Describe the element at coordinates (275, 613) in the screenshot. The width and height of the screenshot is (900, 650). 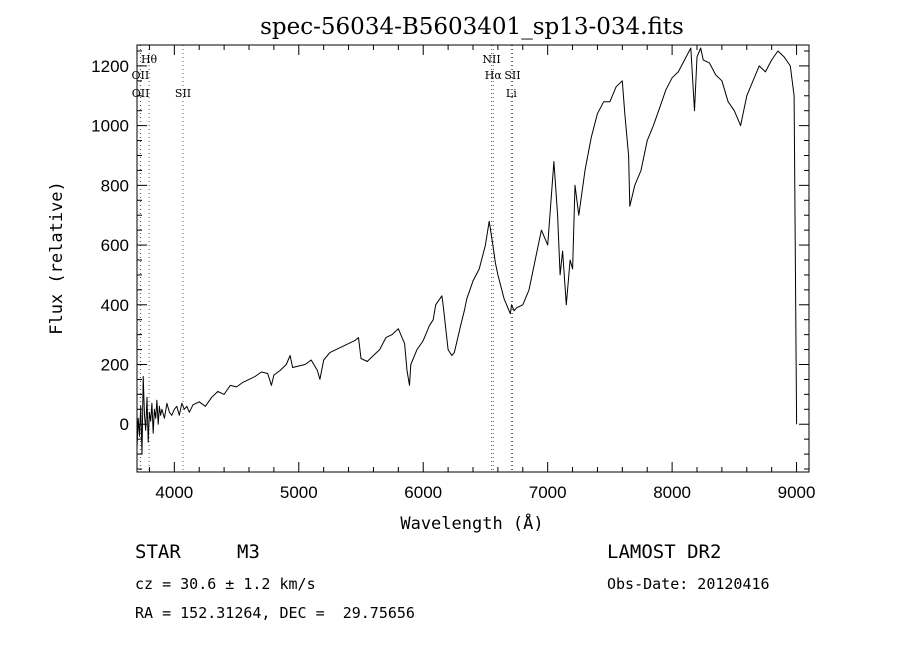
I see `sky-coordinates: RA = 152.31264, DEC = 29.75656` at that location.